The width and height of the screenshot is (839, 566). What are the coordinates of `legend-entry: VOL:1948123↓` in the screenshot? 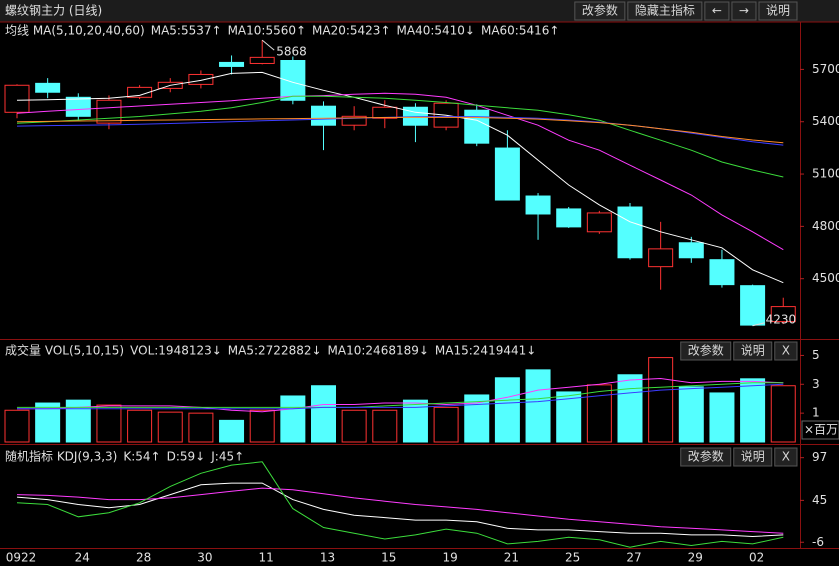 It's located at (176, 351).